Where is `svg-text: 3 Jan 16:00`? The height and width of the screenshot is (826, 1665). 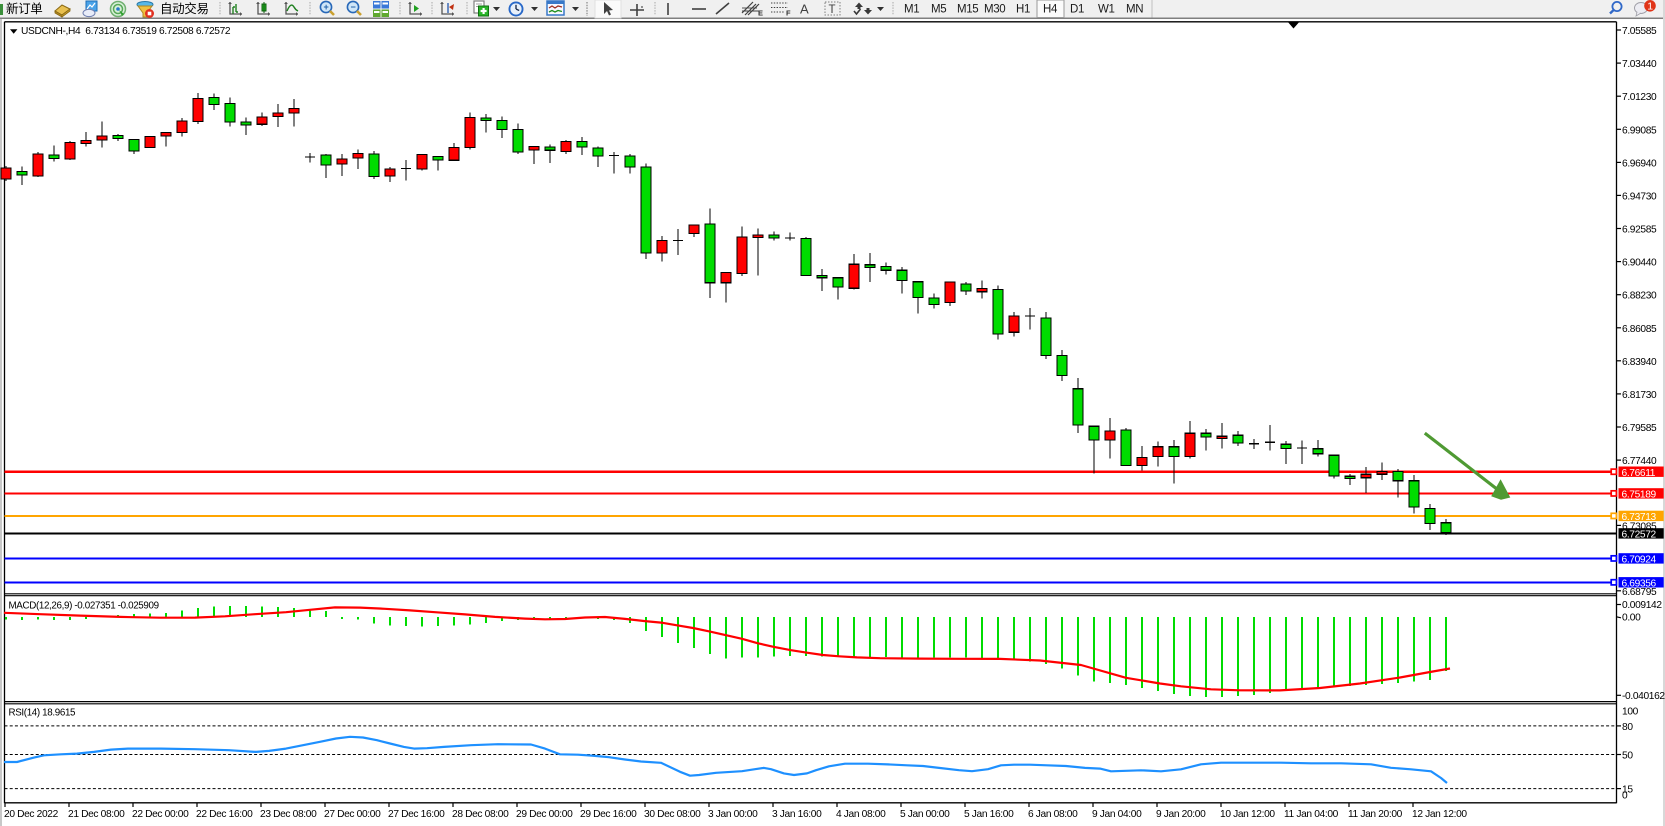 svg-text: 3 Jan 16:00 is located at coordinates (797, 814).